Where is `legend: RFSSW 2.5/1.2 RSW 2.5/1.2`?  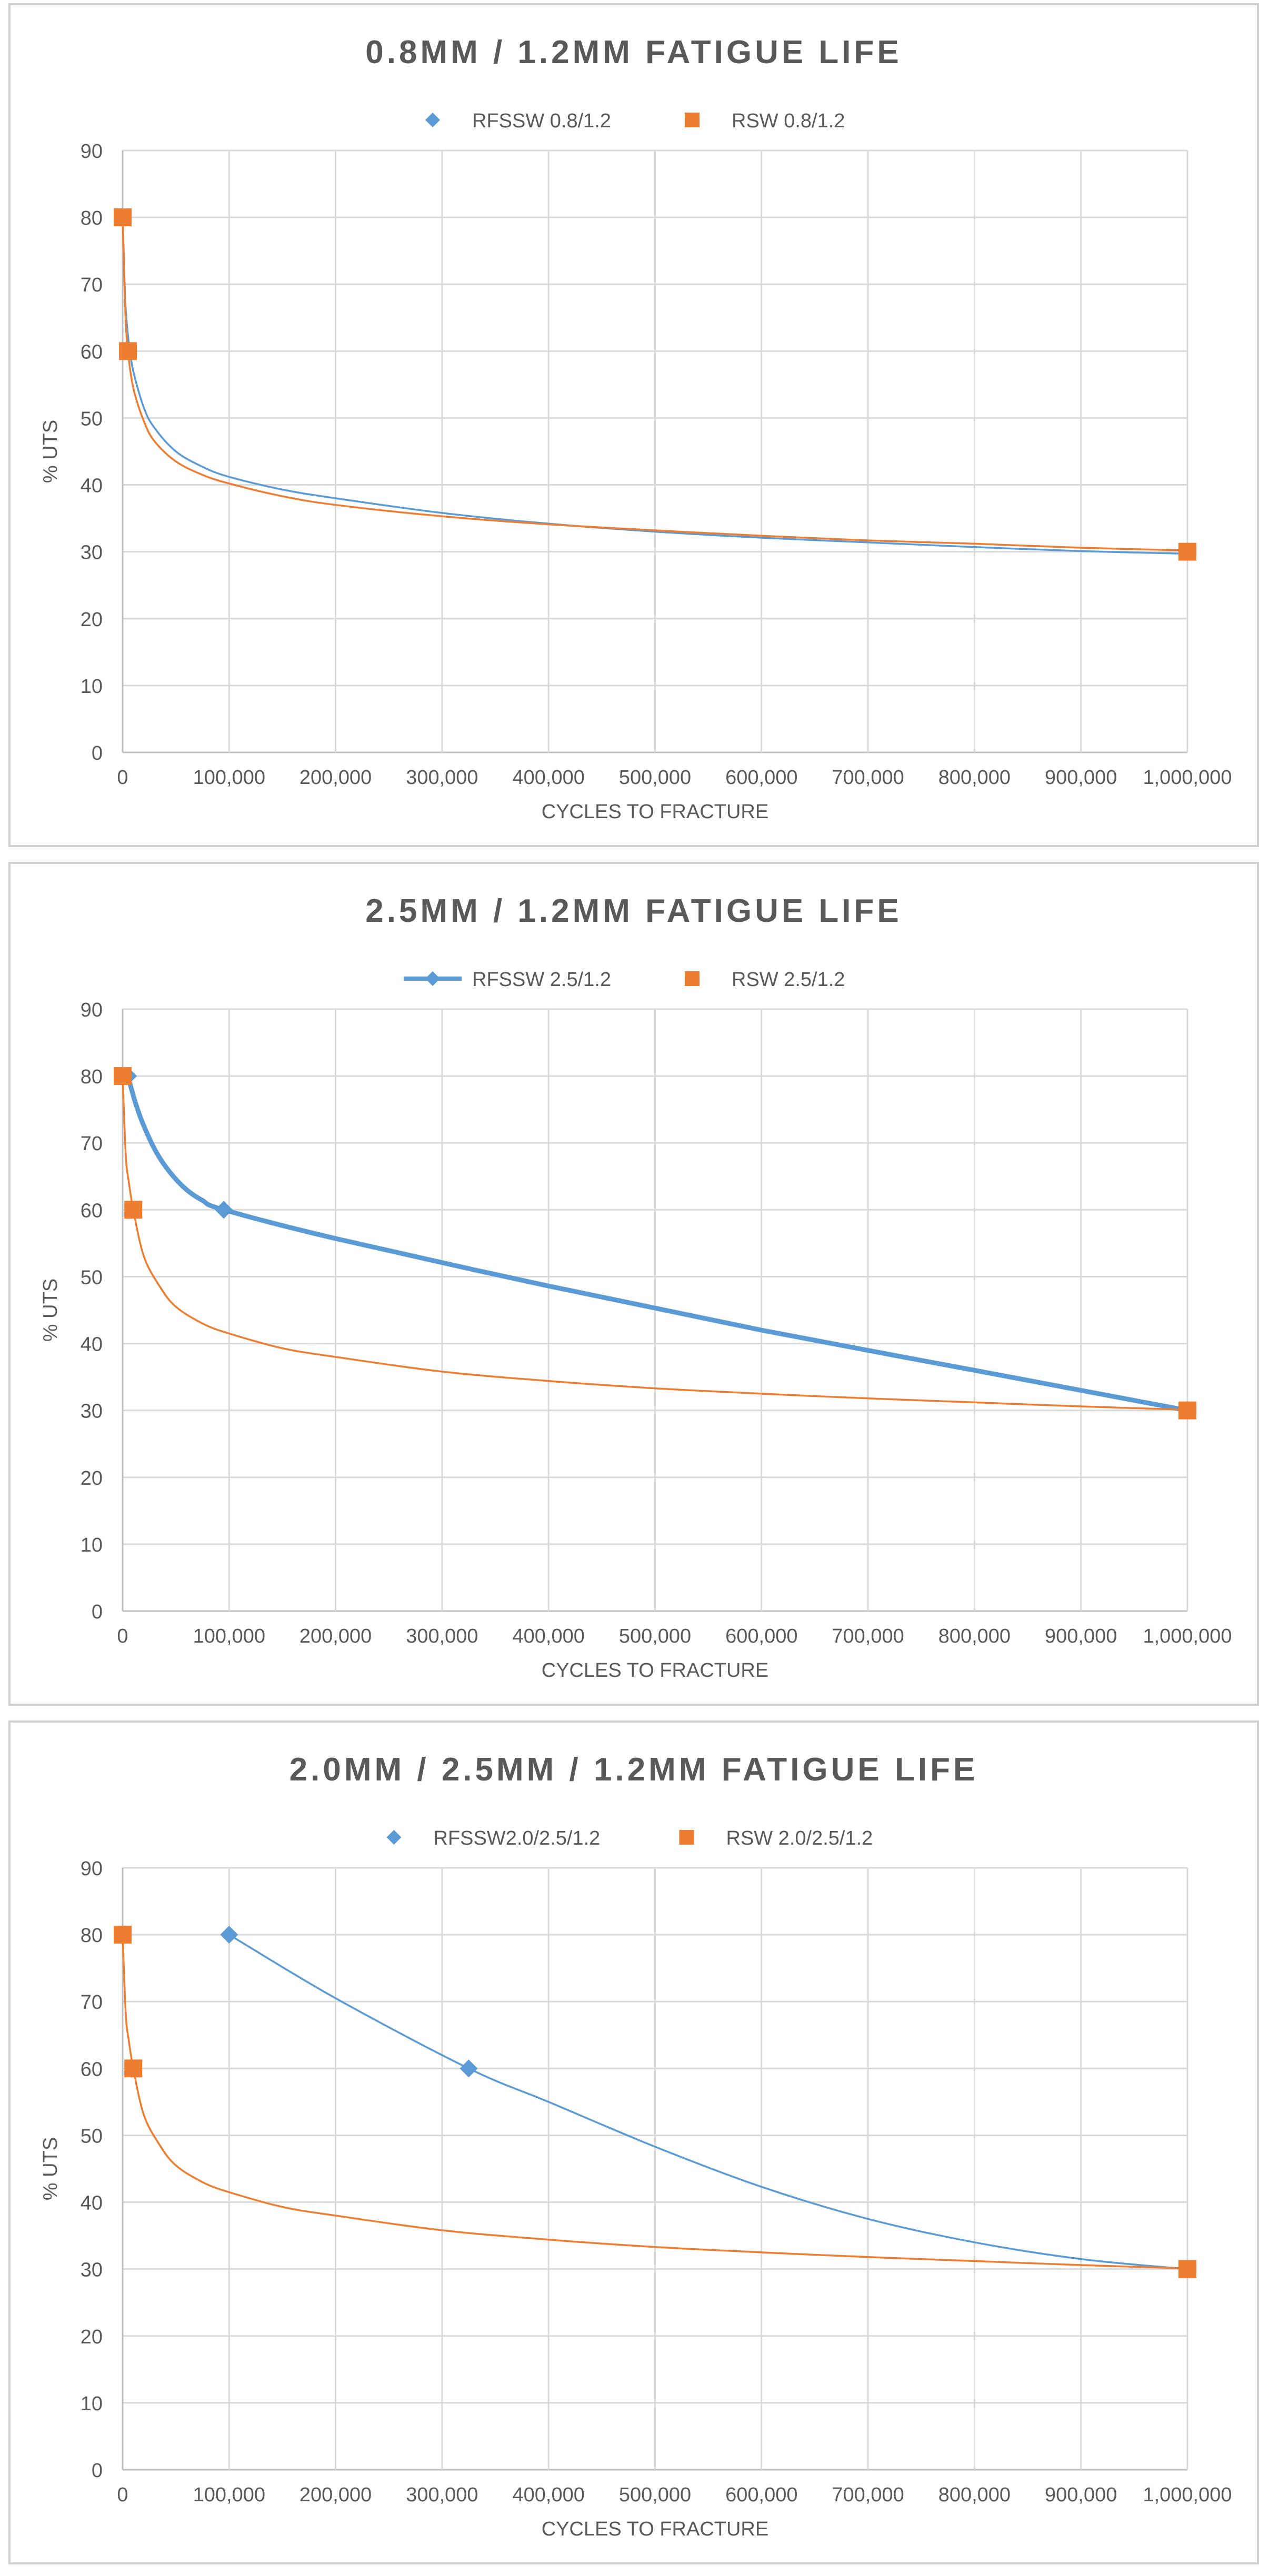 legend: RFSSW 2.5/1.2 RSW 2.5/1.2 is located at coordinates (624, 980).